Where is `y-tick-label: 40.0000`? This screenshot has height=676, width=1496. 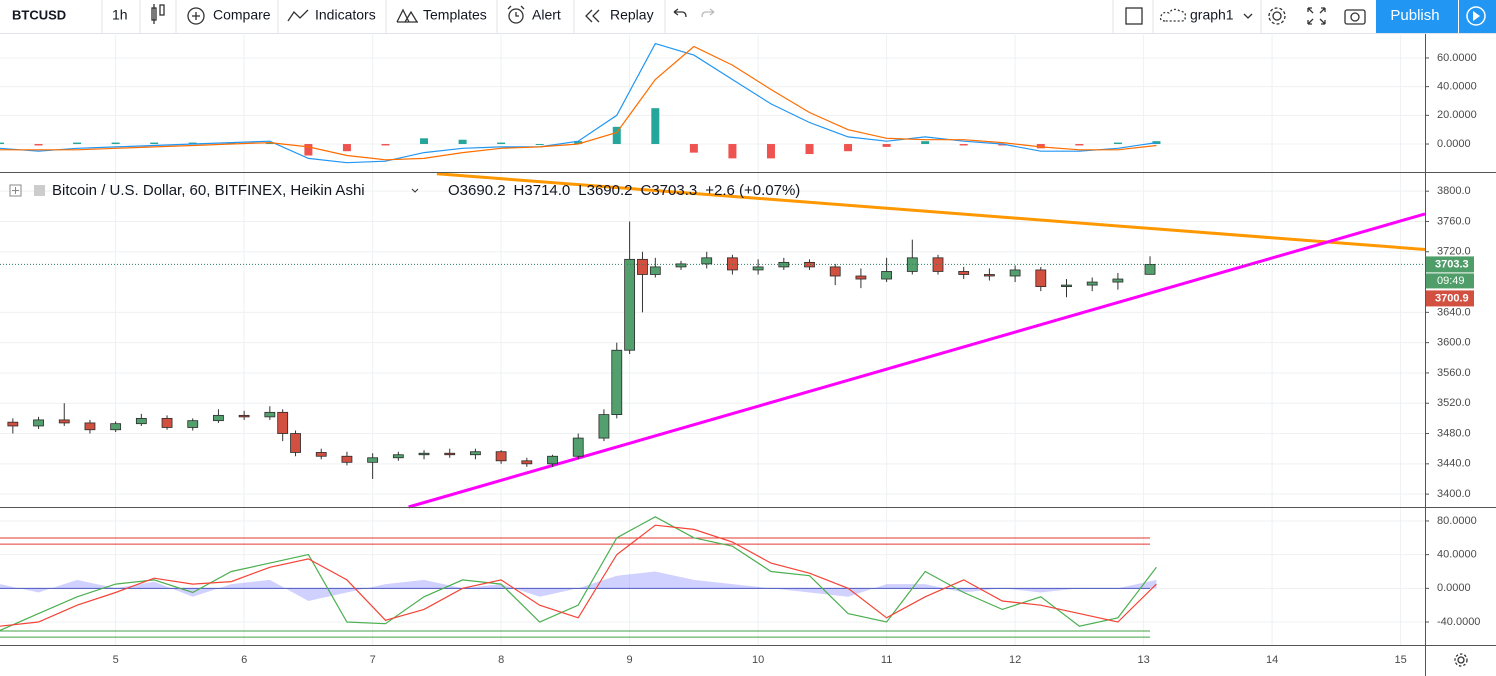
y-tick-label: 40.0000 is located at coordinates (1457, 555).